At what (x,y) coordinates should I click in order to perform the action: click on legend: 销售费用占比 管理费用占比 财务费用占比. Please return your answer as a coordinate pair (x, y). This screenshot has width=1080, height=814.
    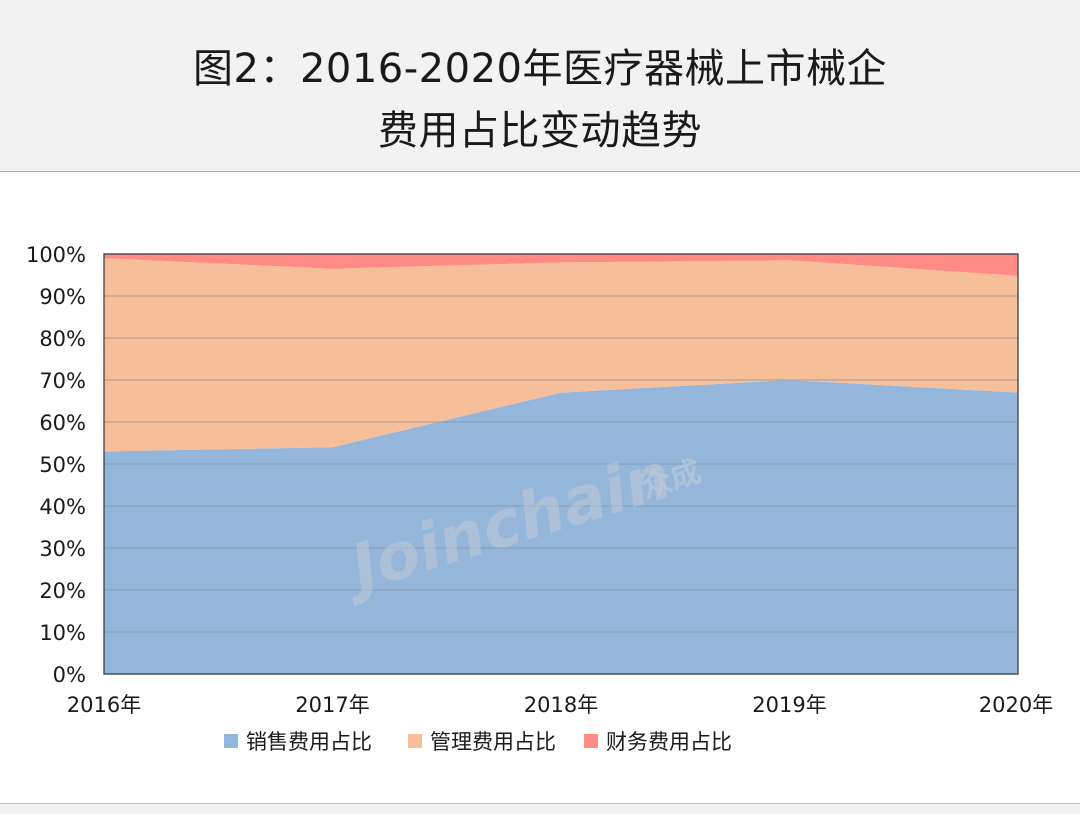
    Looking at the image, I should click on (478, 742).